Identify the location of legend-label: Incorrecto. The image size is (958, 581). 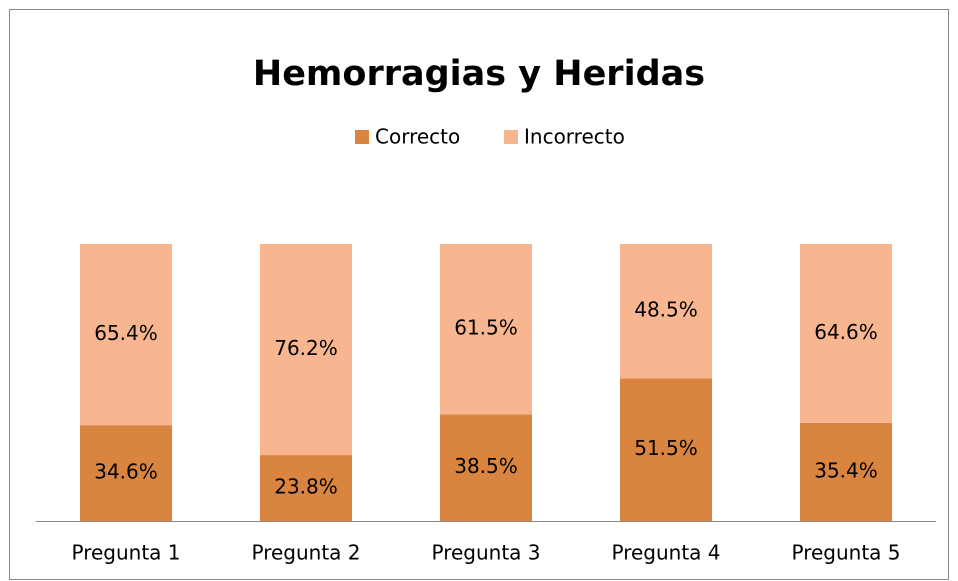
(574, 137).